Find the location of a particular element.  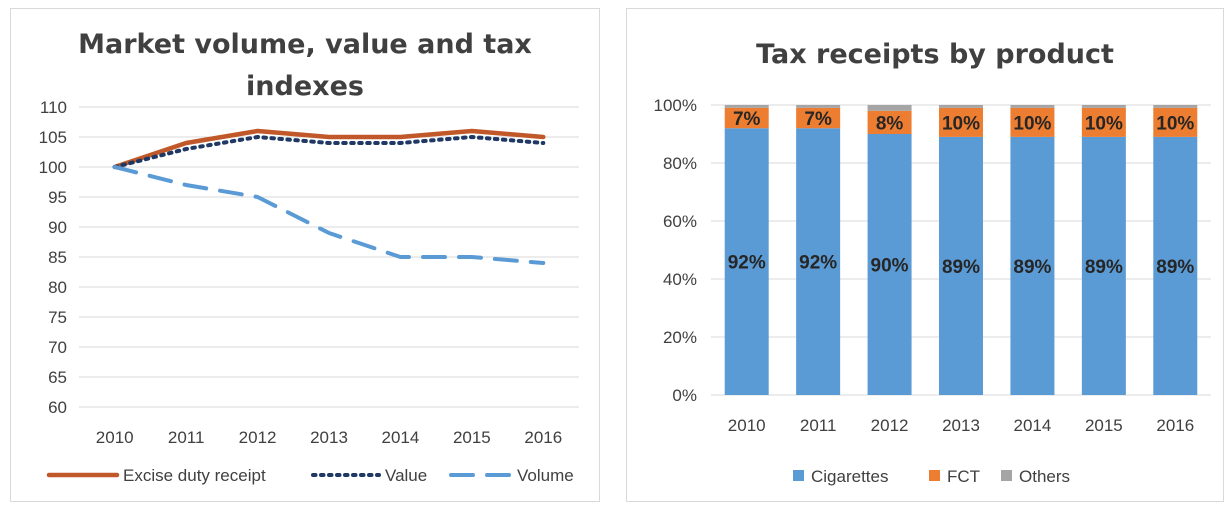

chart-title-line-2: indexes is located at coordinates (305, 86).